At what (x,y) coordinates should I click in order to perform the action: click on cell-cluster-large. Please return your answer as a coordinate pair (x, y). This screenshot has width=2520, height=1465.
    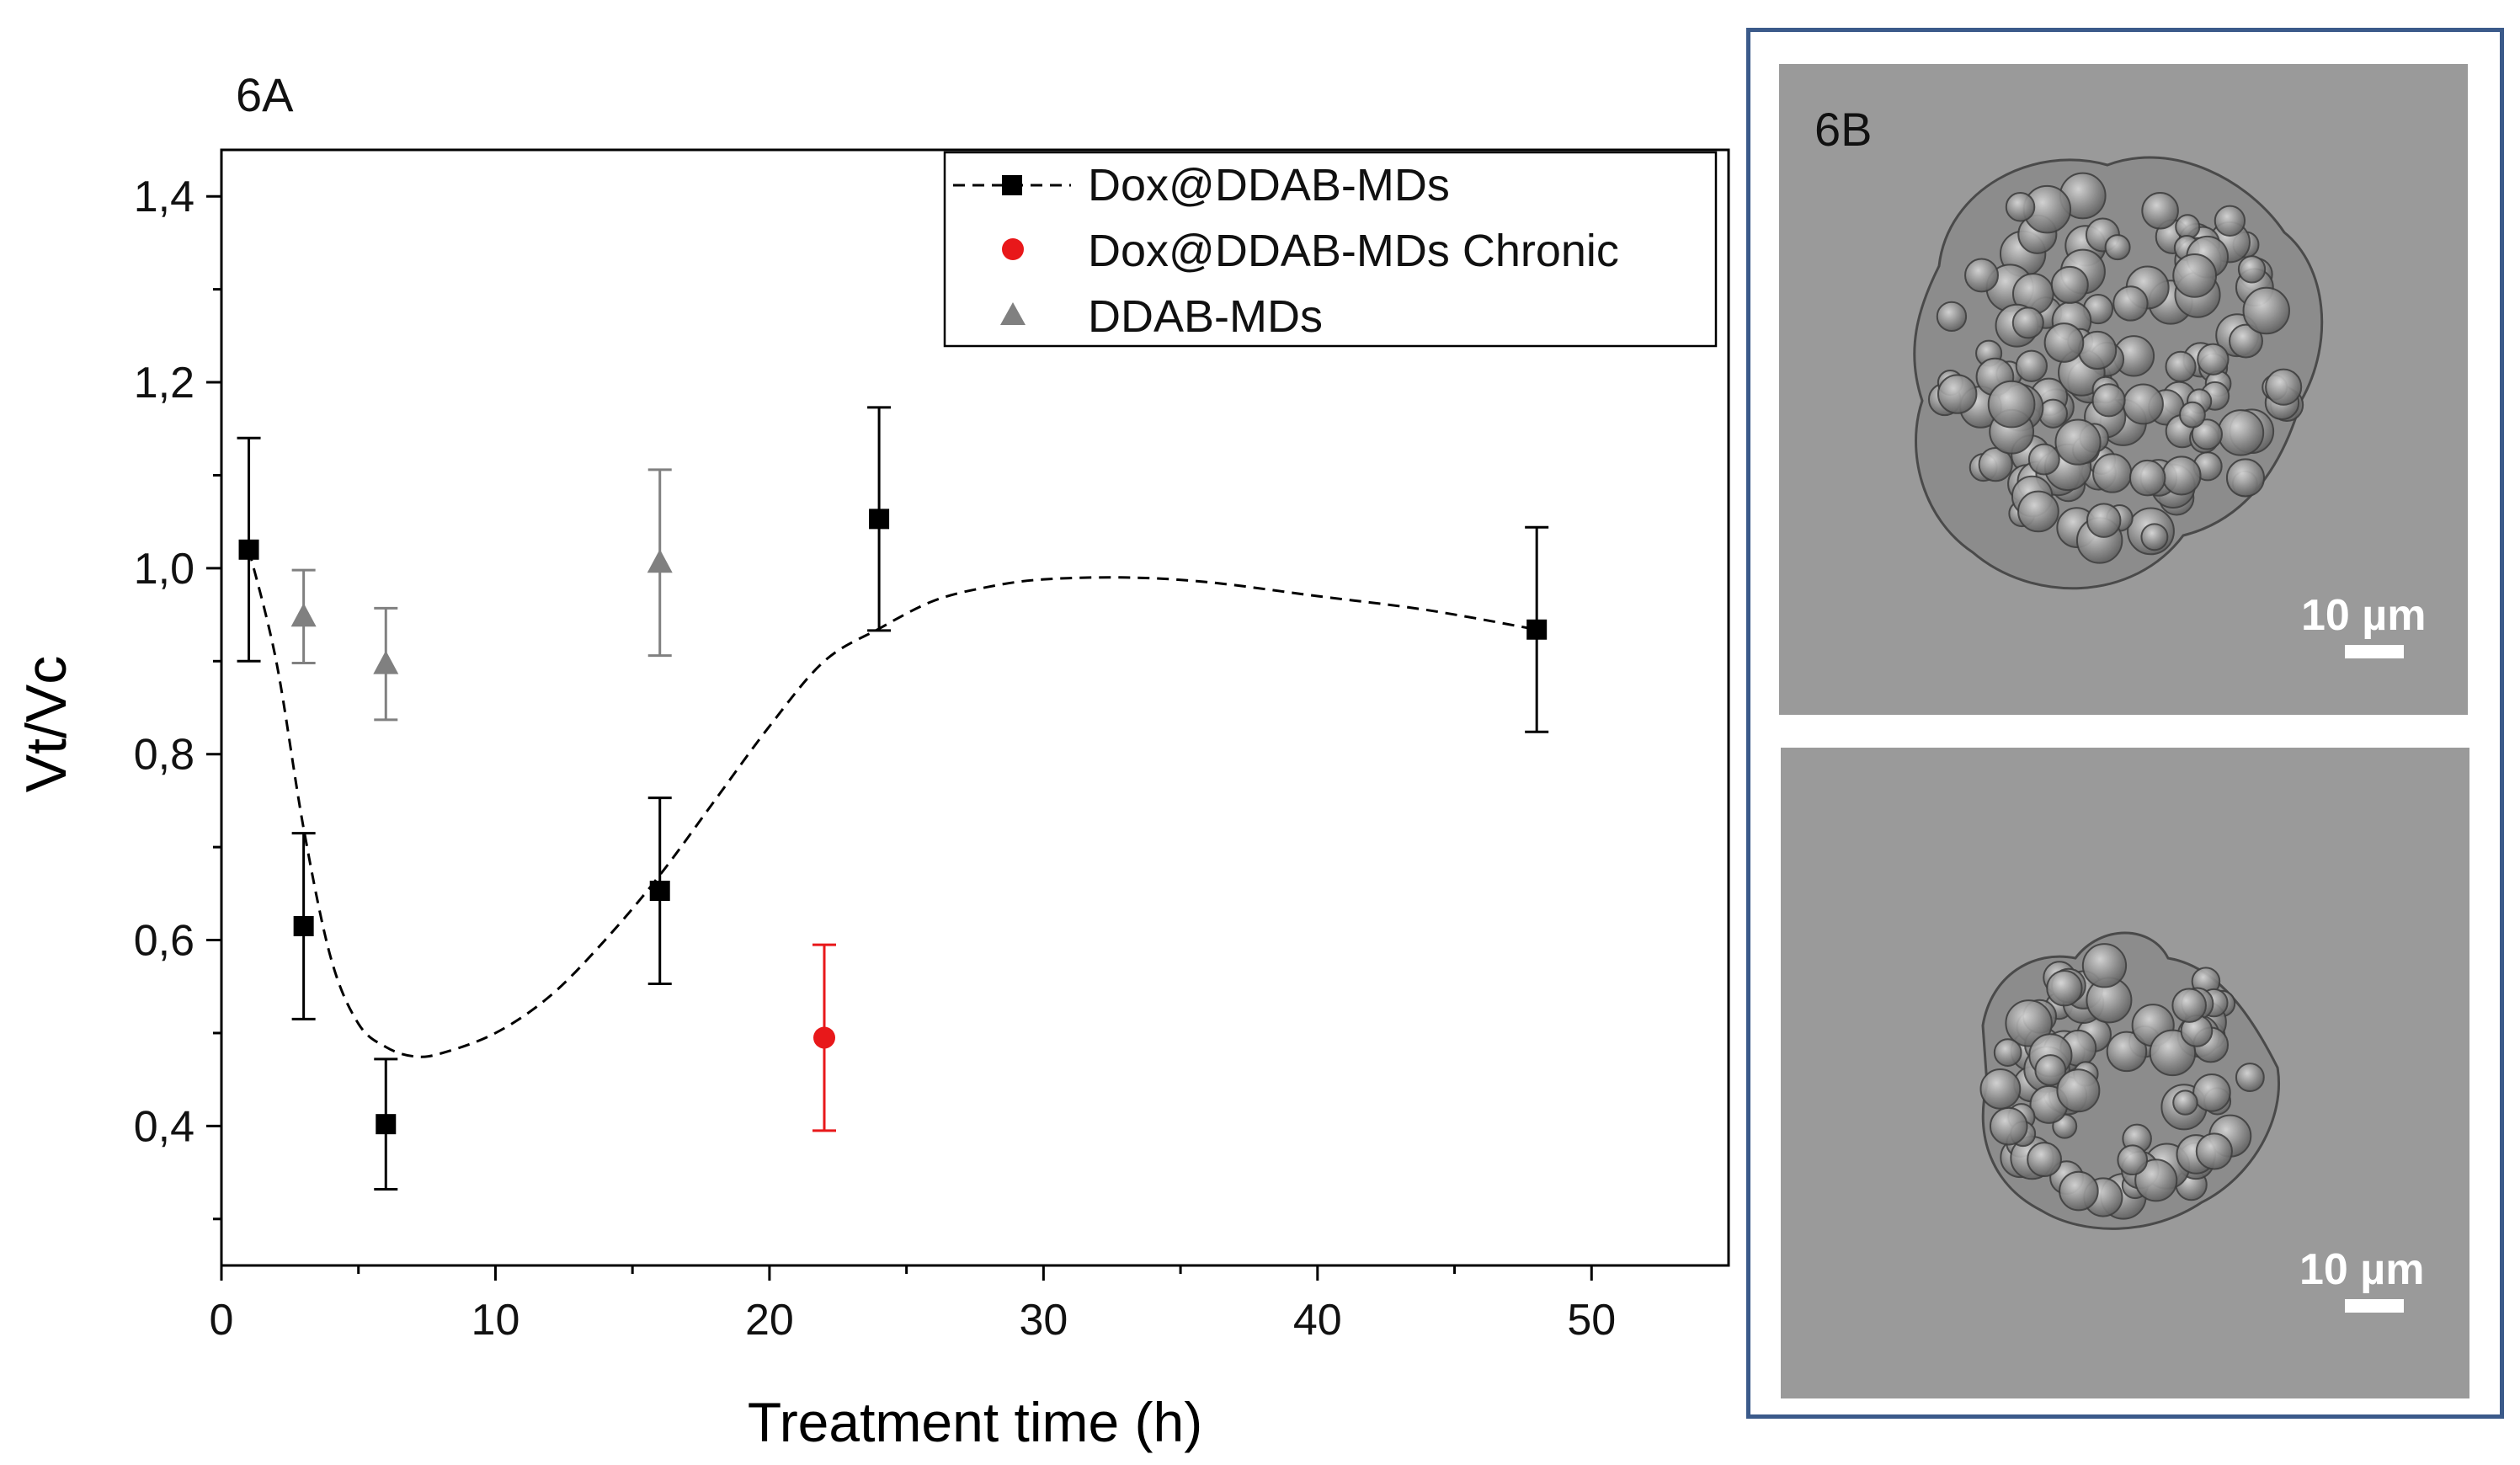
    Looking at the image, I should click on (2118, 373).